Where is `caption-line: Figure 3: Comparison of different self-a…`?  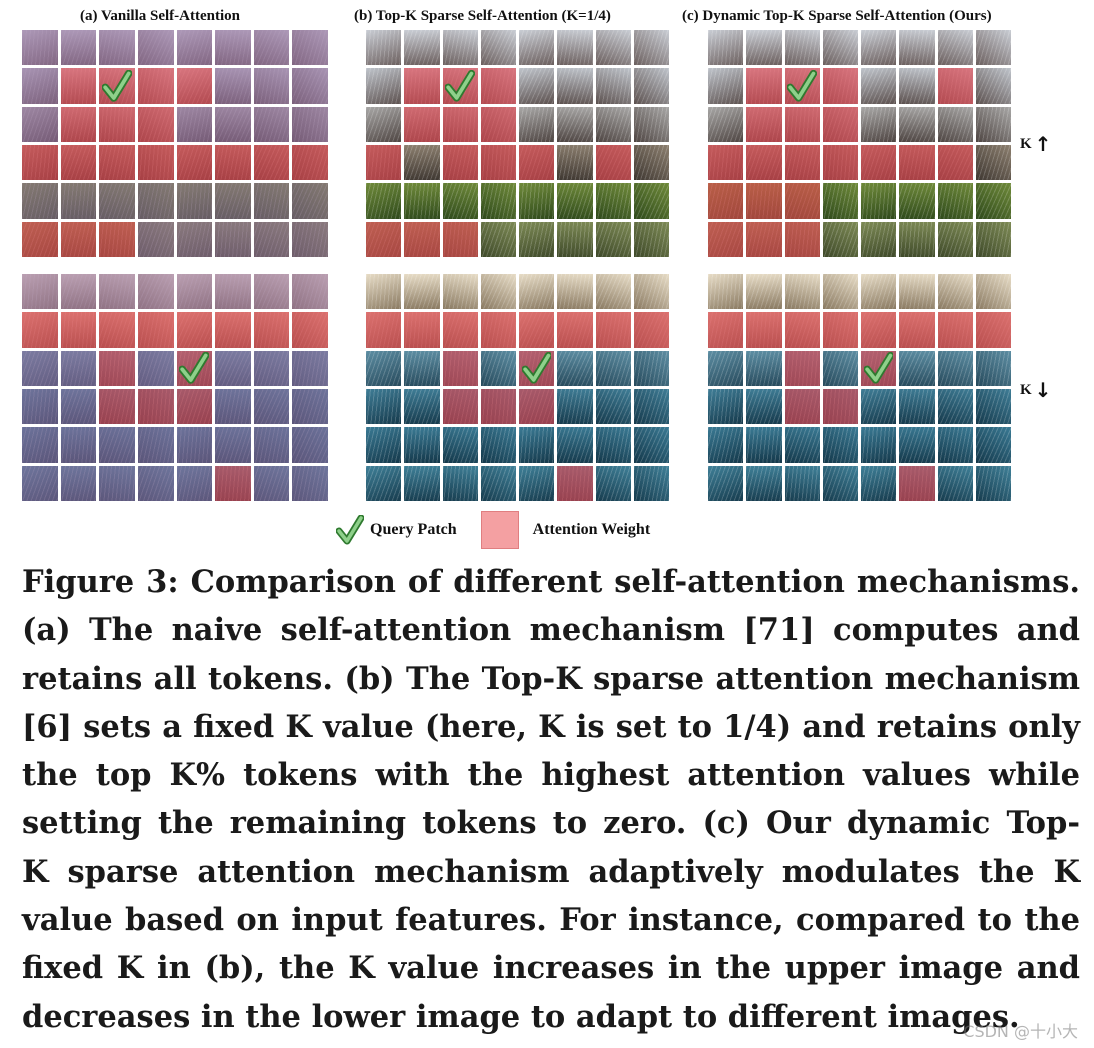 caption-line: Figure 3: Comparison of different self-a… is located at coordinates (551, 582).